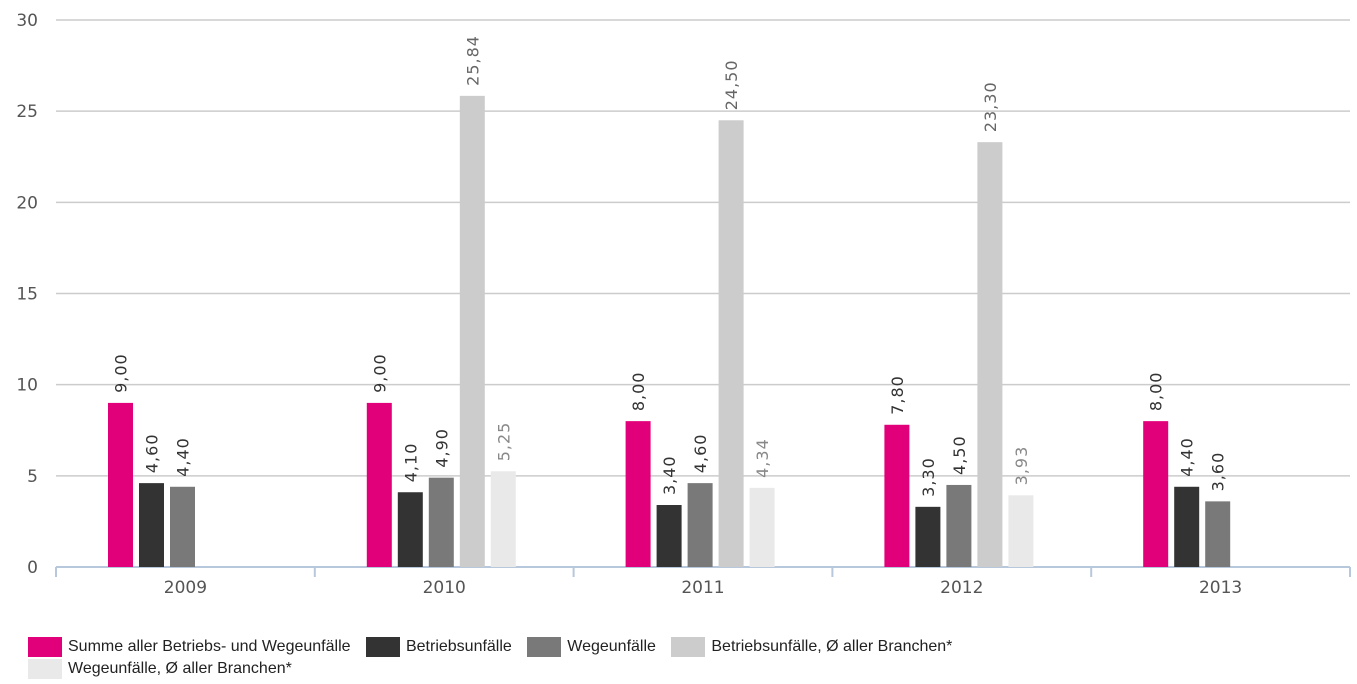 The image size is (1357, 684). I want to click on legend-swatch-wegeunfaelle-branchen, so click(45, 669).